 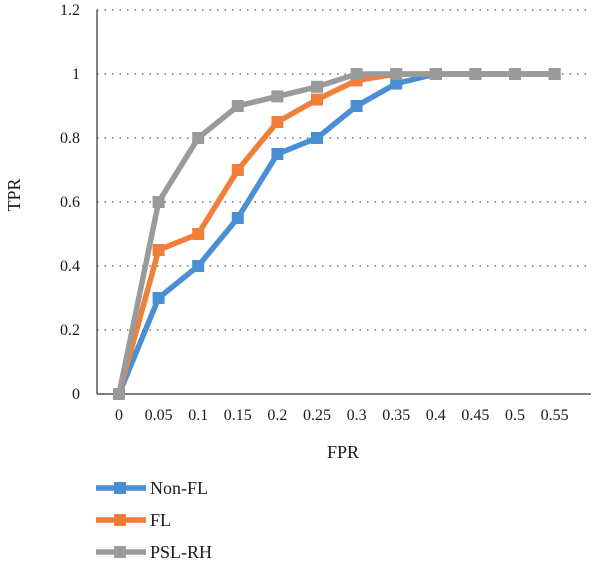 What do you see at coordinates (277, 415) in the screenshot?
I see `x-tick-label: 0.2` at bounding box center [277, 415].